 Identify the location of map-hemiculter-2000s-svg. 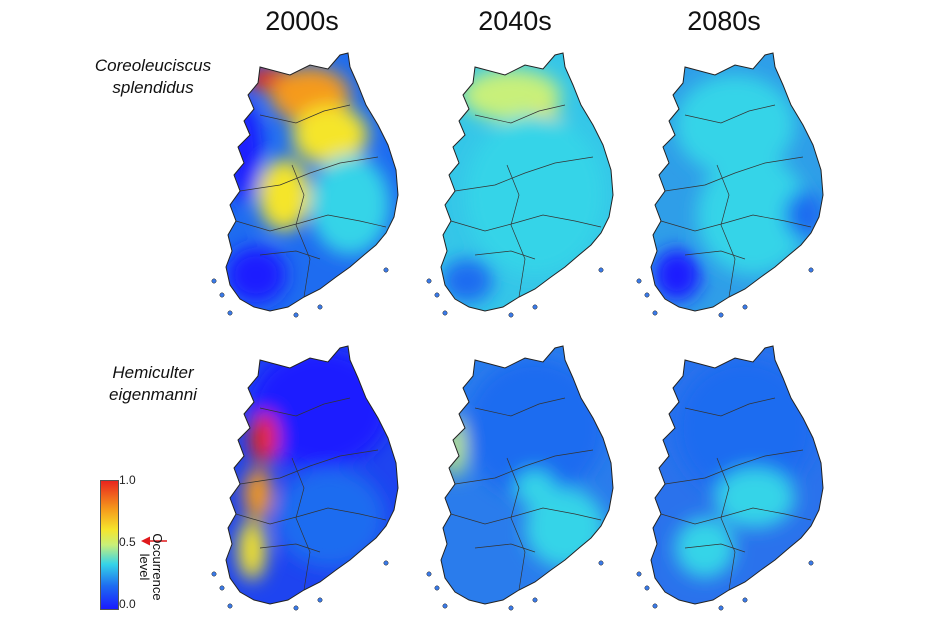
(305, 478).